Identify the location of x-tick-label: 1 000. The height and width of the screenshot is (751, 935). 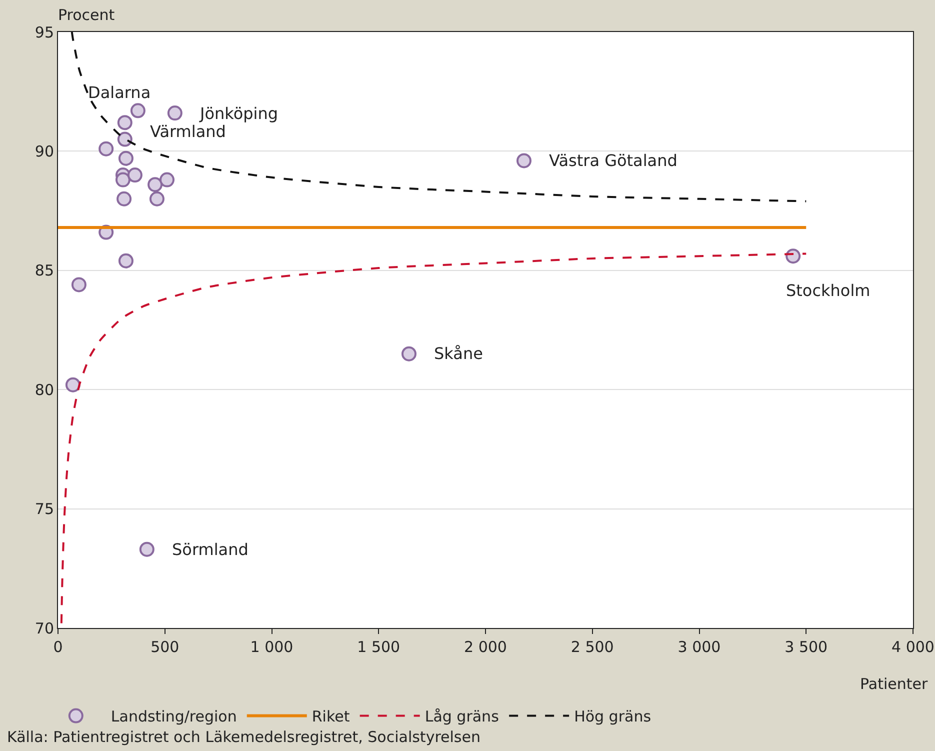
(272, 647).